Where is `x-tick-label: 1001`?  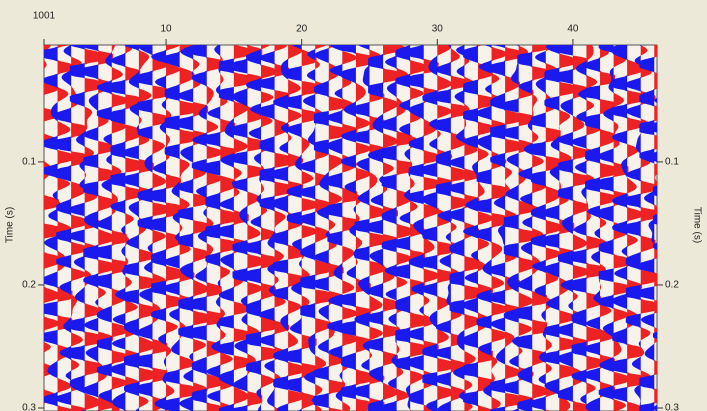 x-tick-label: 1001 is located at coordinates (44, 16).